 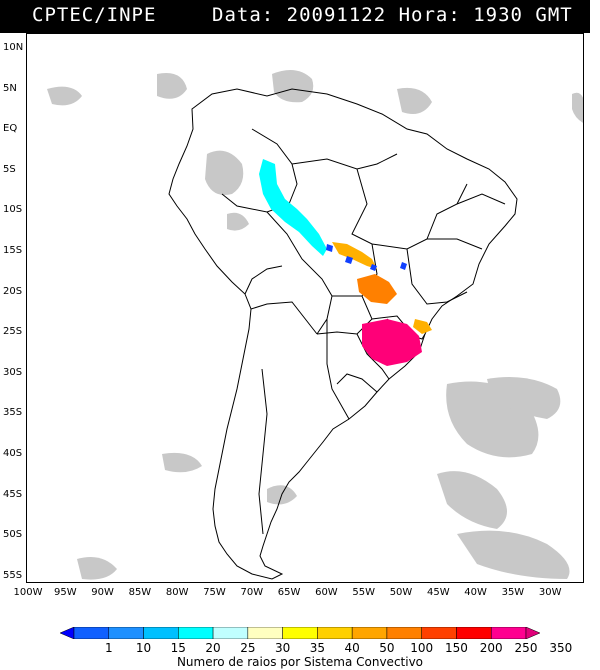 I want to click on lat-label: 40S, so click(x=13, y=453).